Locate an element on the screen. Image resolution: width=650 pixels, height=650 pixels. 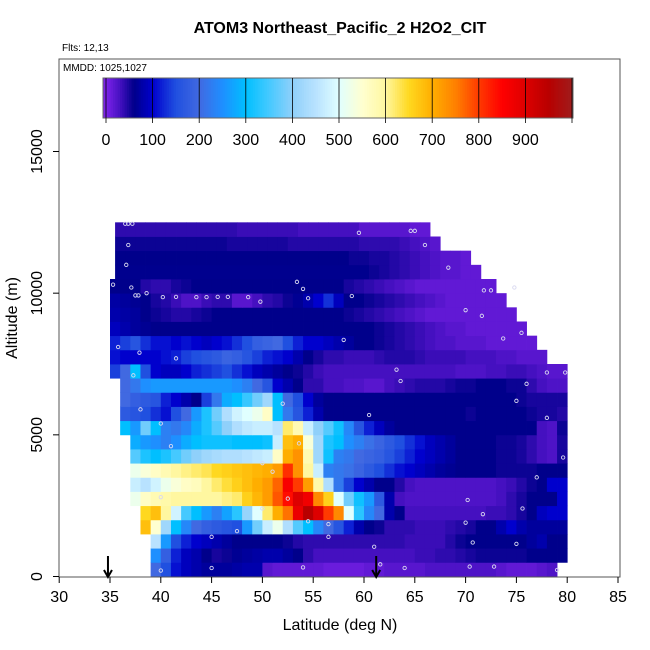
x-tick-label: 75 is located at coordinates (517, 597).